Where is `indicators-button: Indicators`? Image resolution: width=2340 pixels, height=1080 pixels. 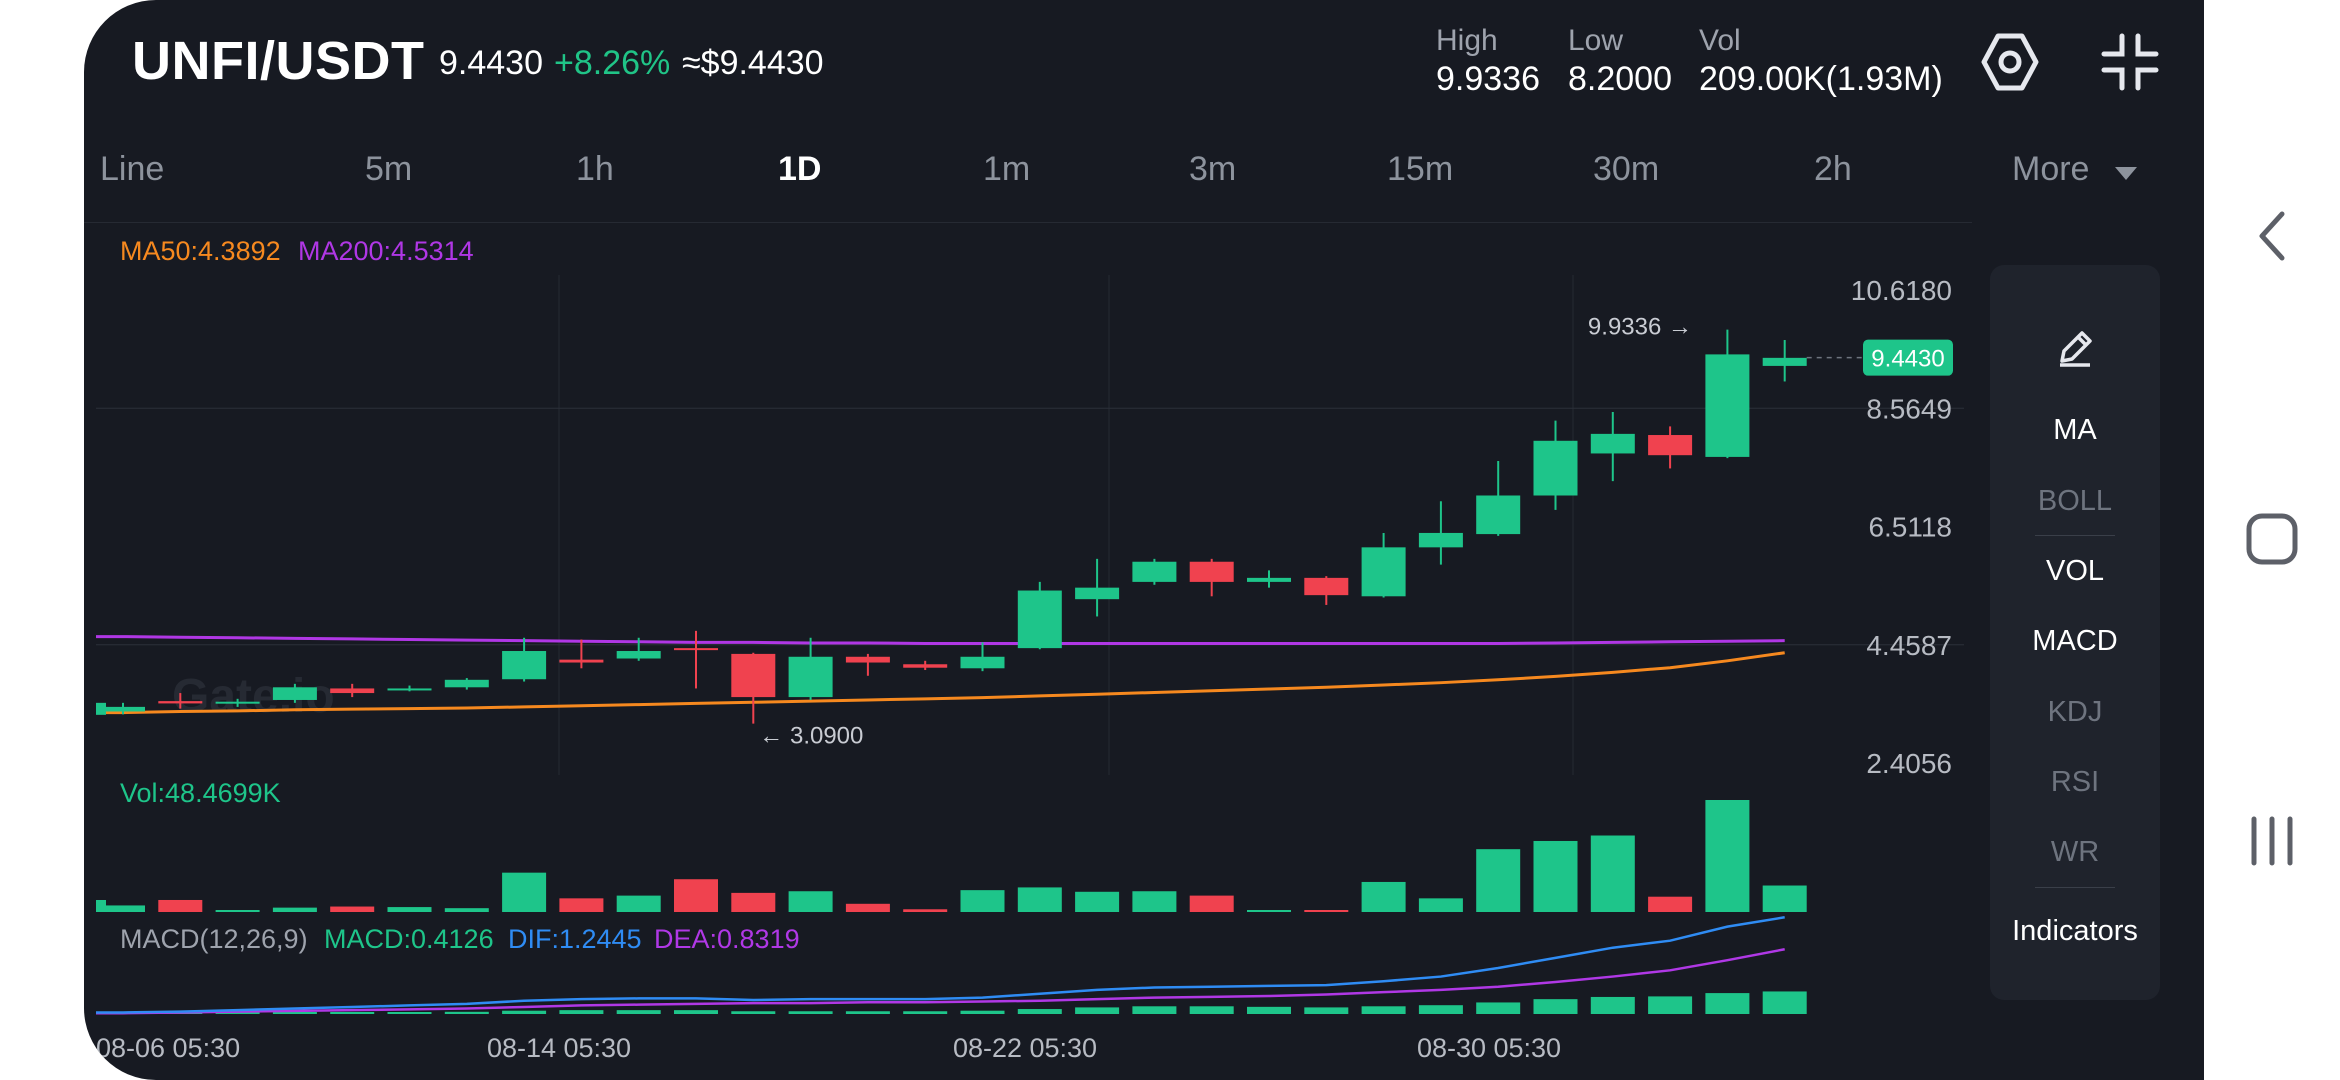 indicators-button: Indicators is located at coordinates (2075, 931).